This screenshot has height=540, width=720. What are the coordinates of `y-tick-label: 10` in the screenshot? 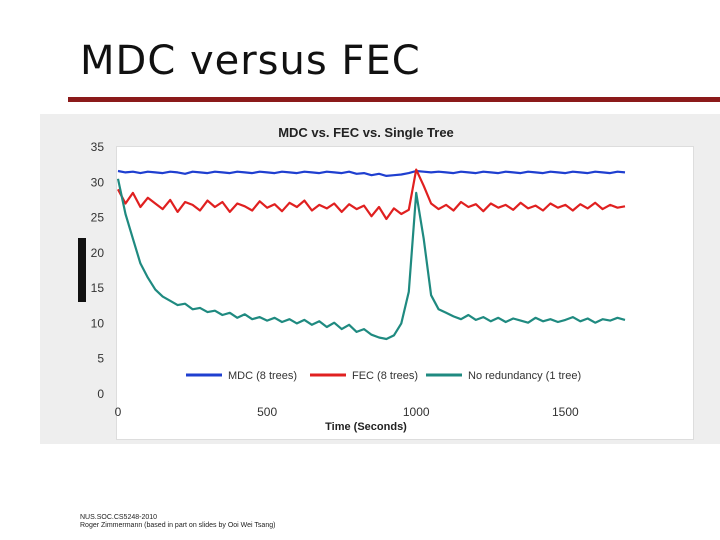 It's located at (98, 323).